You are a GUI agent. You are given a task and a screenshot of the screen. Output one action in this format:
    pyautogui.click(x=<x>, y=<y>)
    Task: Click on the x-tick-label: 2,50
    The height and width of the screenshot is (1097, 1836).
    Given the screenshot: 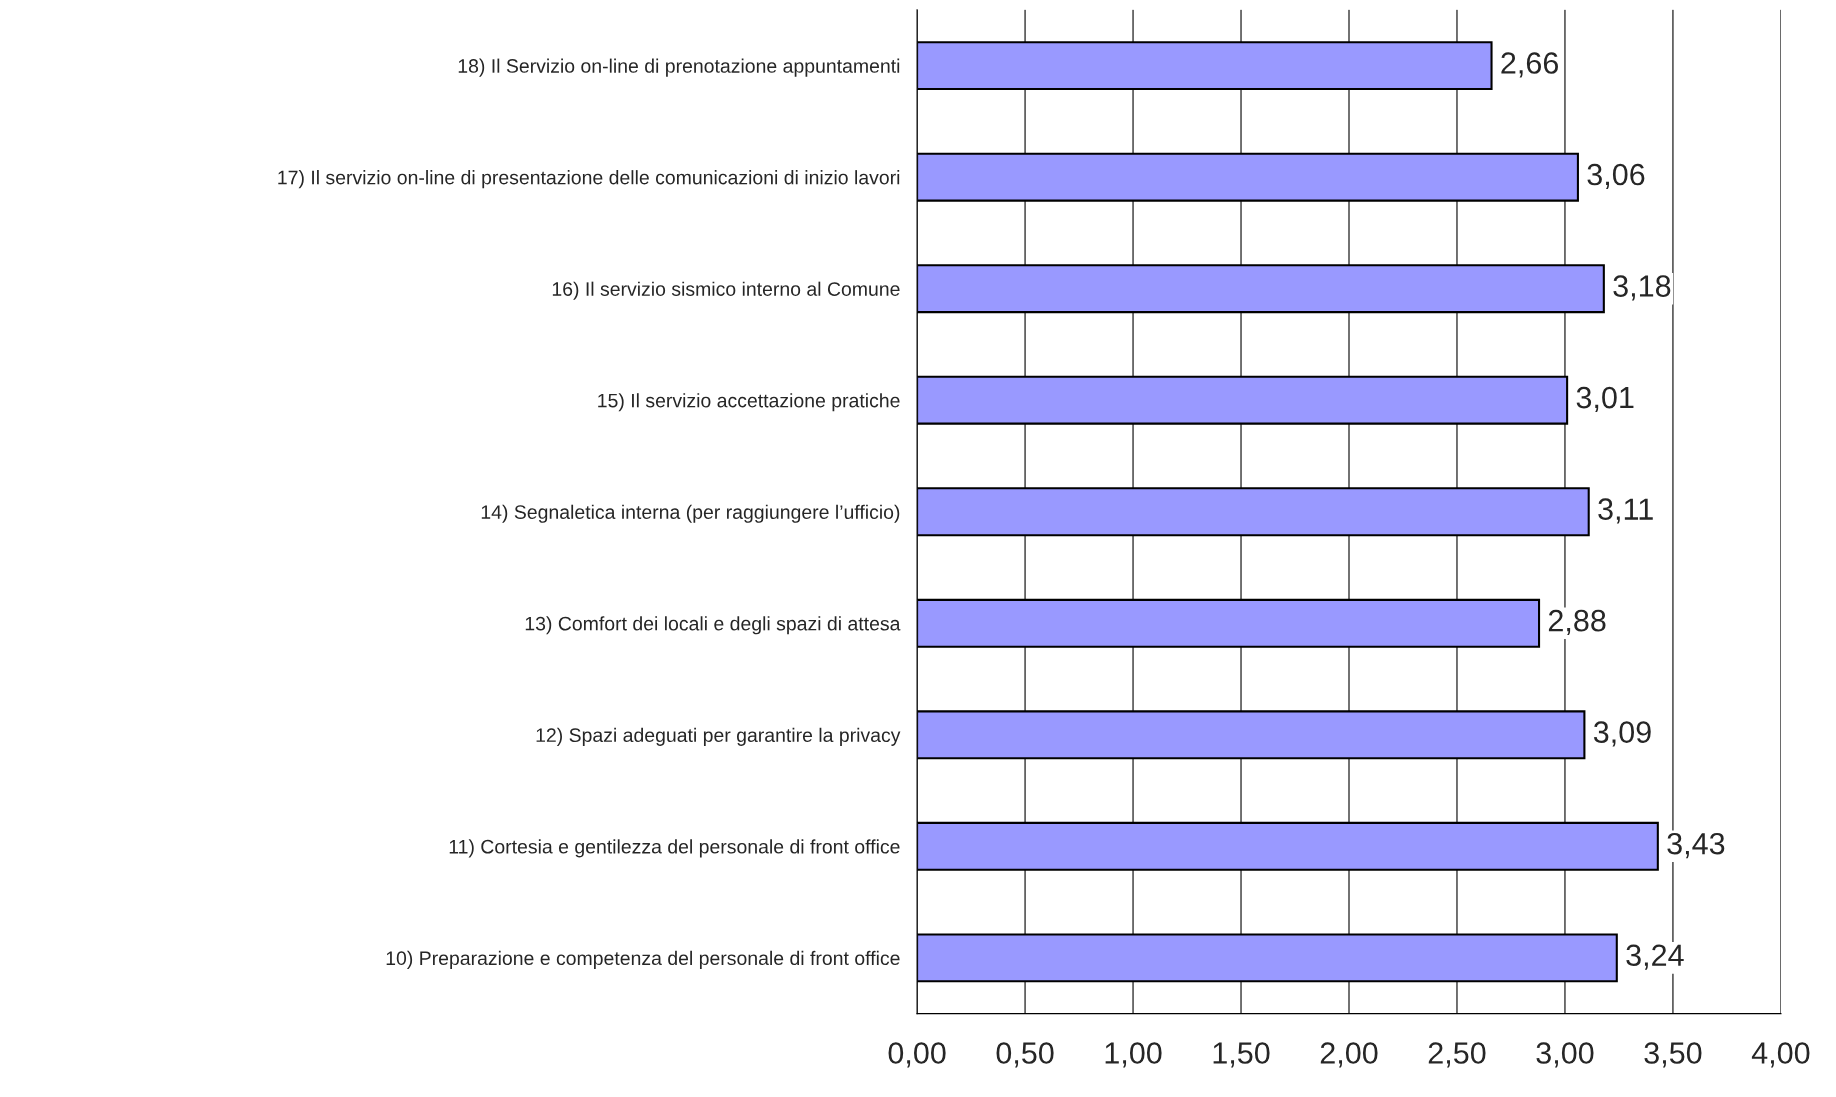 What is the action you would take?
    pyautogui.click(x=1457, y=1055)
    